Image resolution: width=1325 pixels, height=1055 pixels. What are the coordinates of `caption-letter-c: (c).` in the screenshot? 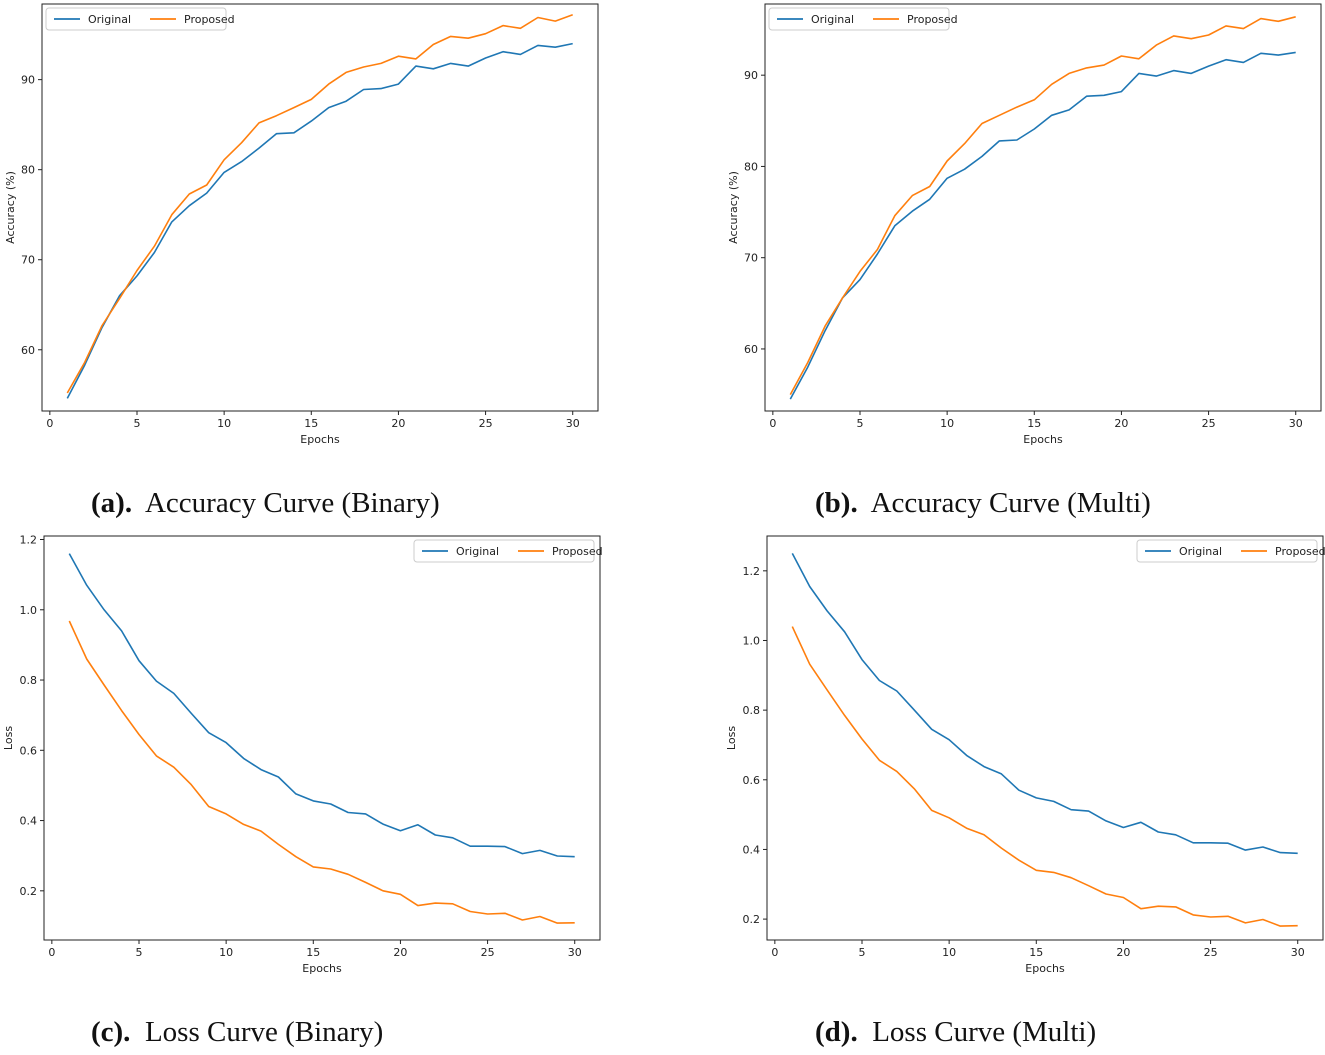 It's located at (111, 1032).